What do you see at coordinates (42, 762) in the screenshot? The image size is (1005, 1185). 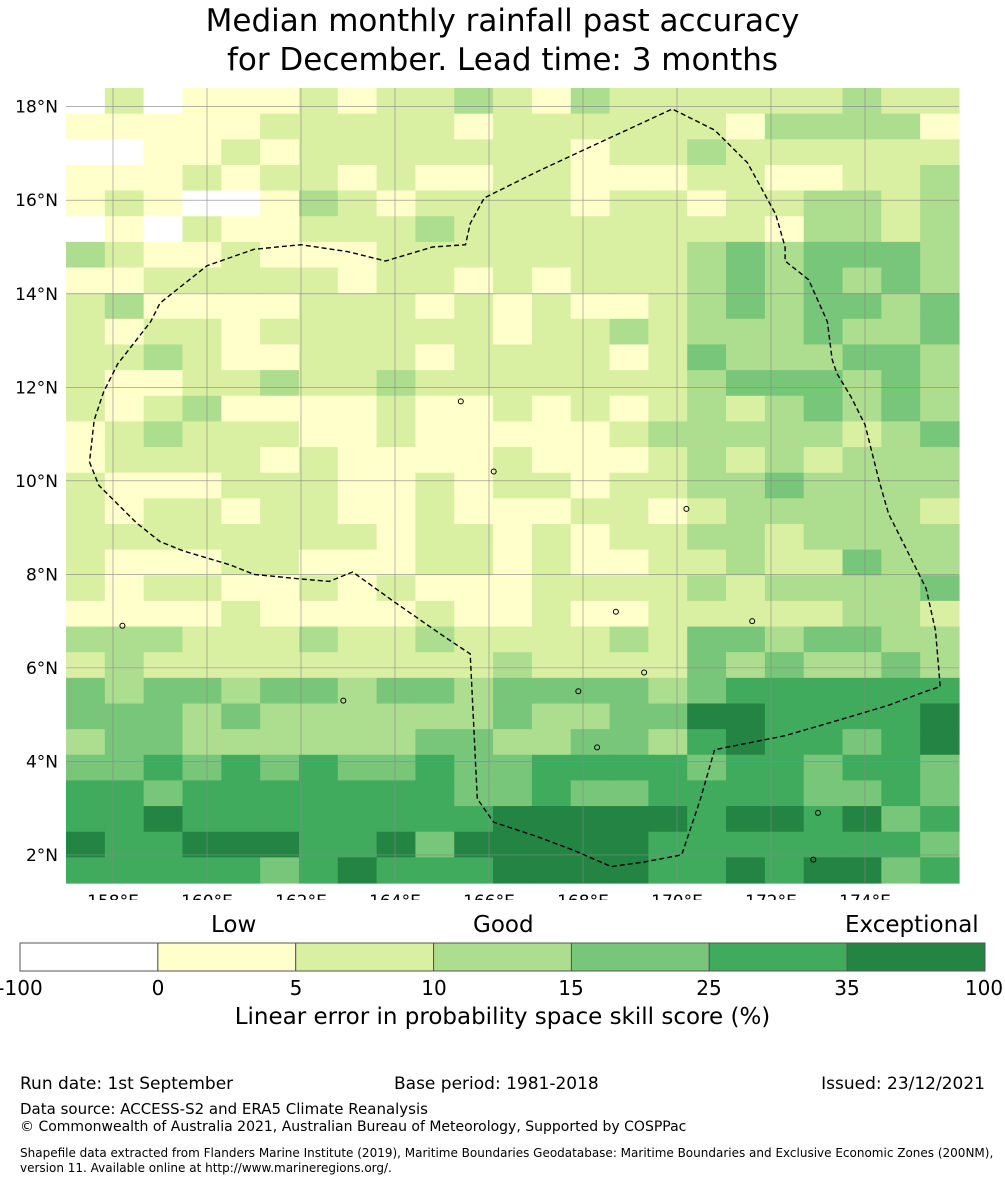 I see `latitude-tick-label: 4°N` at bounding box center [42, 762].